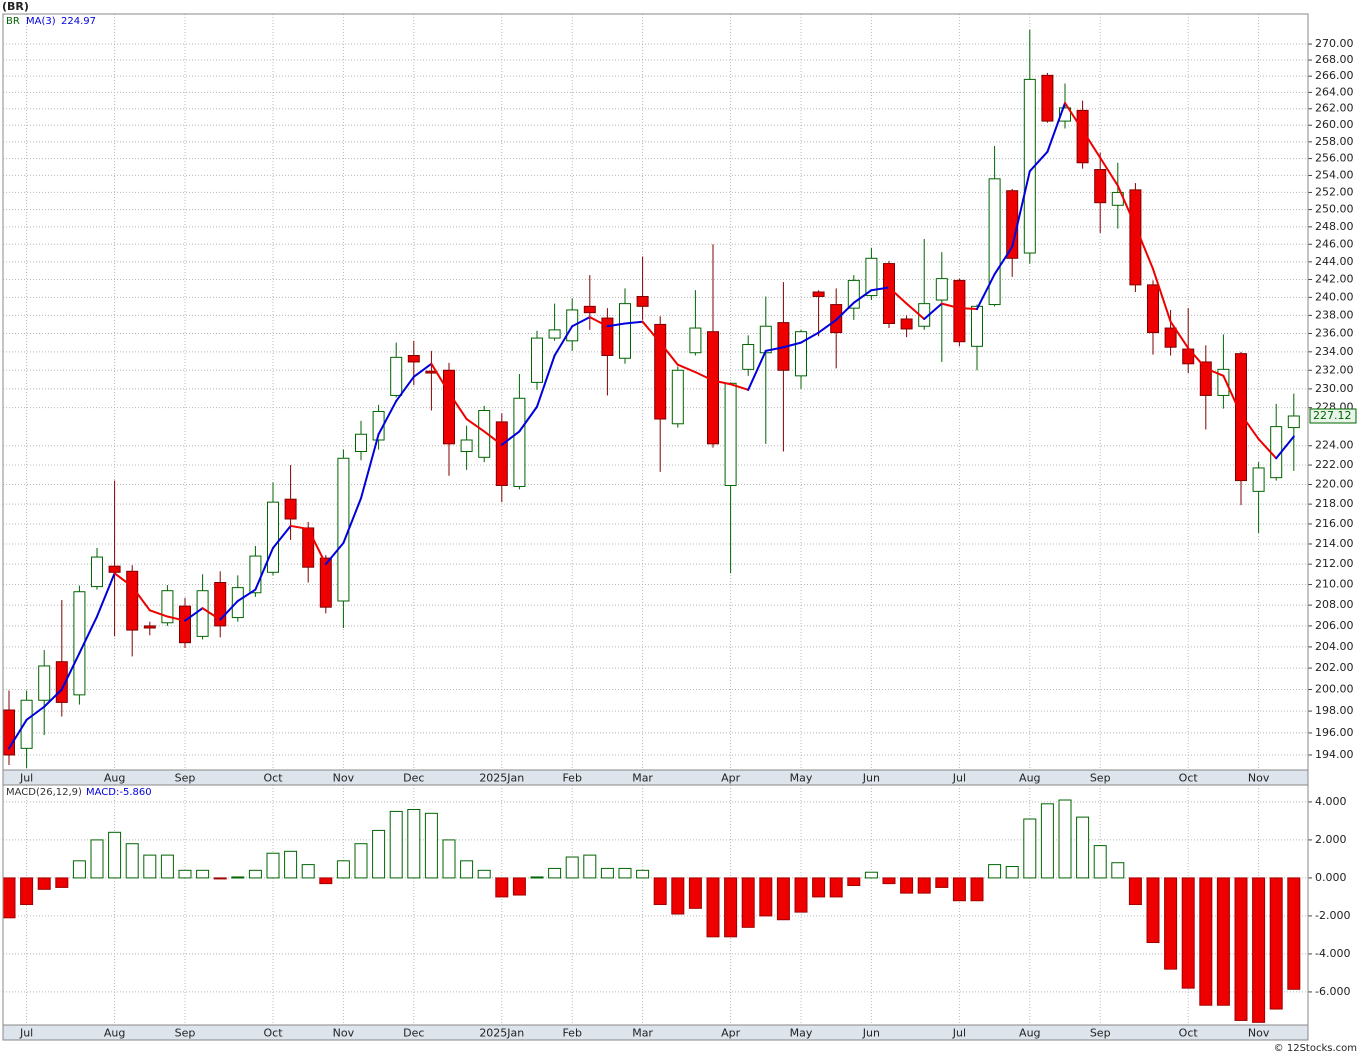 The image size is (1360, 1060). What do you see at coordinates (1334, 174) in the screenshot?
I see `y-tick-label: 254.00` at bounding box center [1334, 174].